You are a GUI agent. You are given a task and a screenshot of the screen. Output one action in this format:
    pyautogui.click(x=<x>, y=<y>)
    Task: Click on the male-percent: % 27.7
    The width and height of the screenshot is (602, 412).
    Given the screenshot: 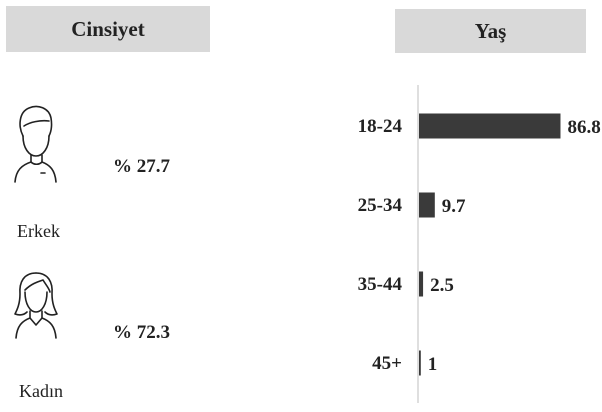 What is the action you would take?
    pyautogui.click(x=141, y=166)
    